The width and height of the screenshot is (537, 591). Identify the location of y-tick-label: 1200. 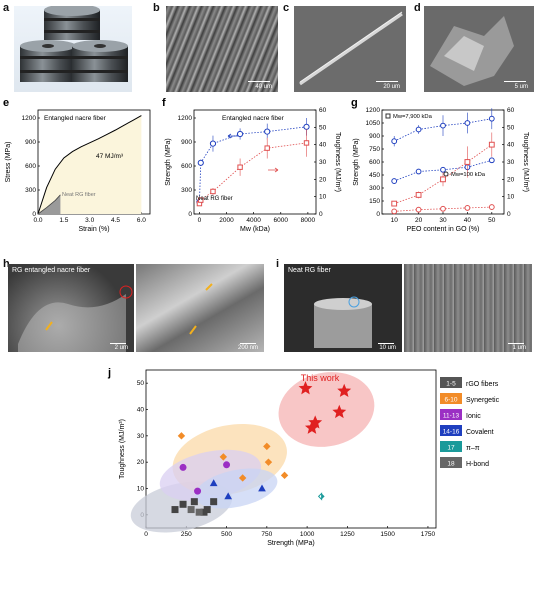
(29, 118).